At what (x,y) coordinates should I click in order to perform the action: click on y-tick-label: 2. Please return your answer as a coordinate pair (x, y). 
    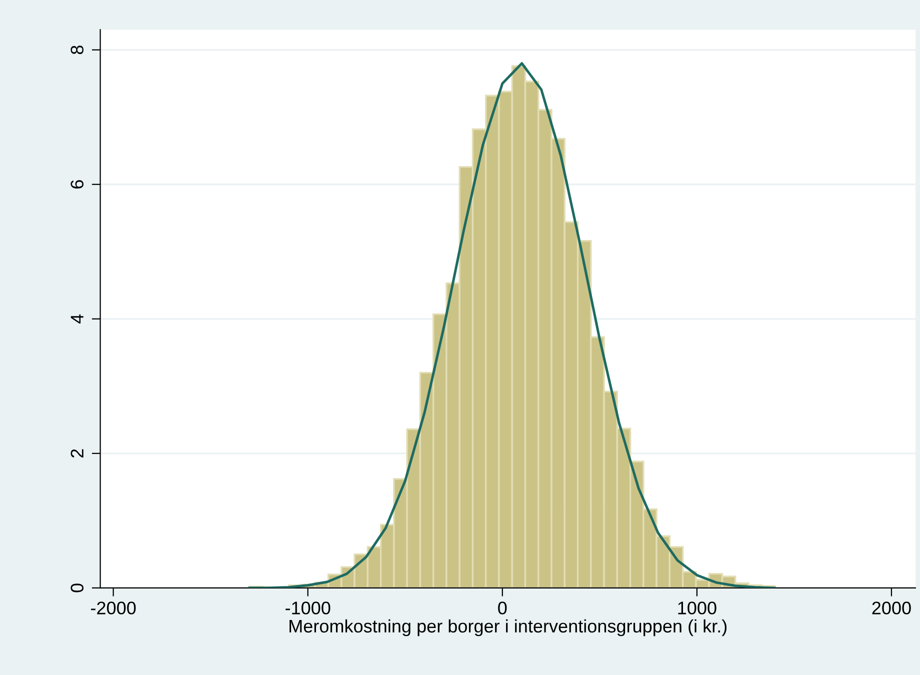
    Looking at the image, I should click on (77, 453).